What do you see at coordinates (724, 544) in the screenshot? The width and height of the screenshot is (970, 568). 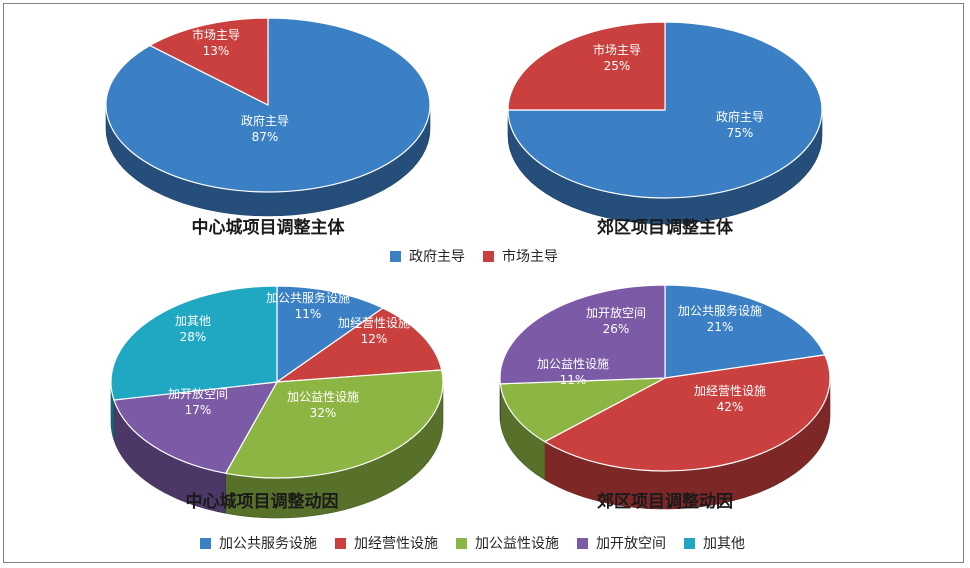 I see `legend-label: 加其他` at bounding box center [724, 544].